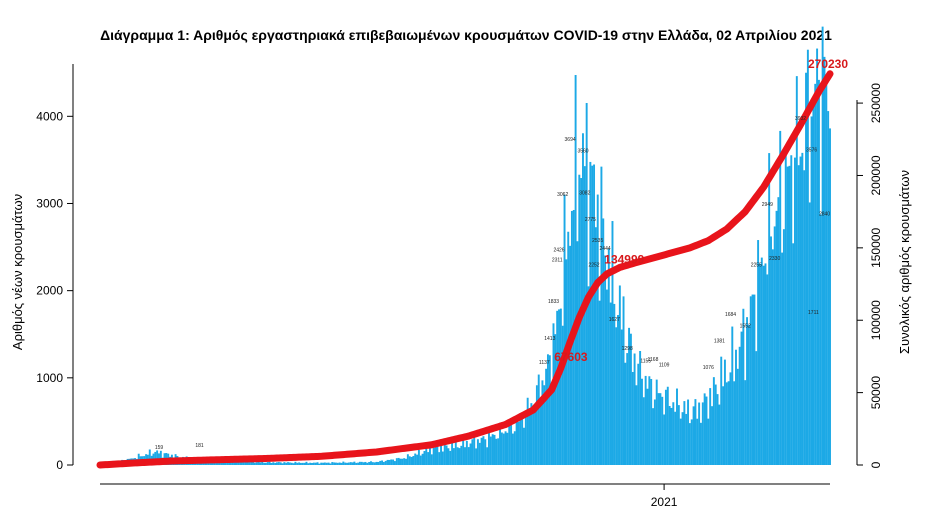 Image resolution: width=952 pixels, height=525 pixels. What do you see at coordinates (624, 260) in the screenshot?
I see `cumulative-callout: 134999` at bounding box center [624, 260].